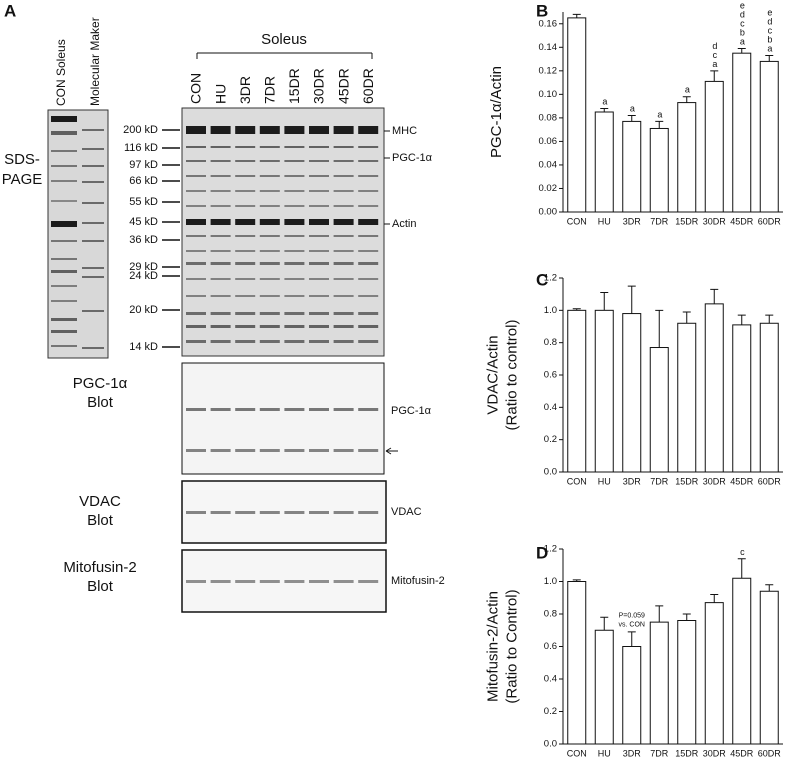  Describe the element at coordinates (604, 221) in the screenshot. I see `x-tick-label: HU` at that location.